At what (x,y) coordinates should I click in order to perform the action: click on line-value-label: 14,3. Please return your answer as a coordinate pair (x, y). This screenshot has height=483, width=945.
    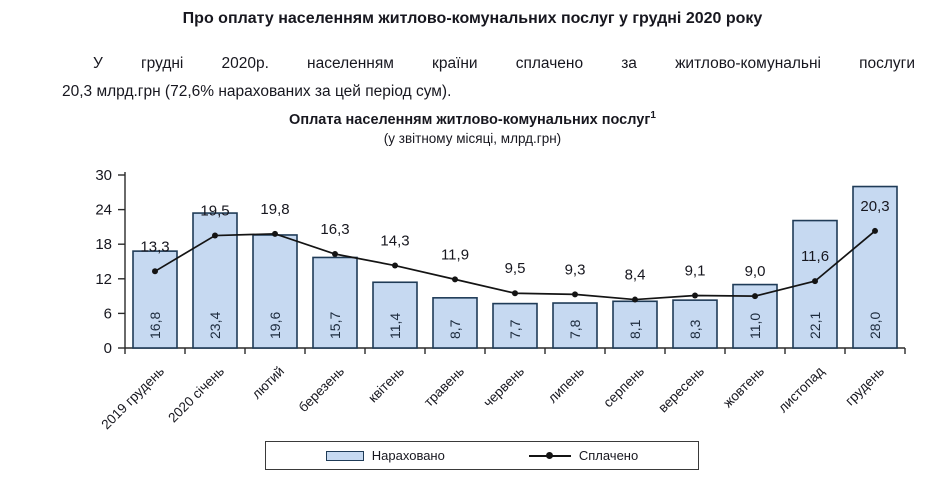
    Looking at the image, I should click on (394, 241).